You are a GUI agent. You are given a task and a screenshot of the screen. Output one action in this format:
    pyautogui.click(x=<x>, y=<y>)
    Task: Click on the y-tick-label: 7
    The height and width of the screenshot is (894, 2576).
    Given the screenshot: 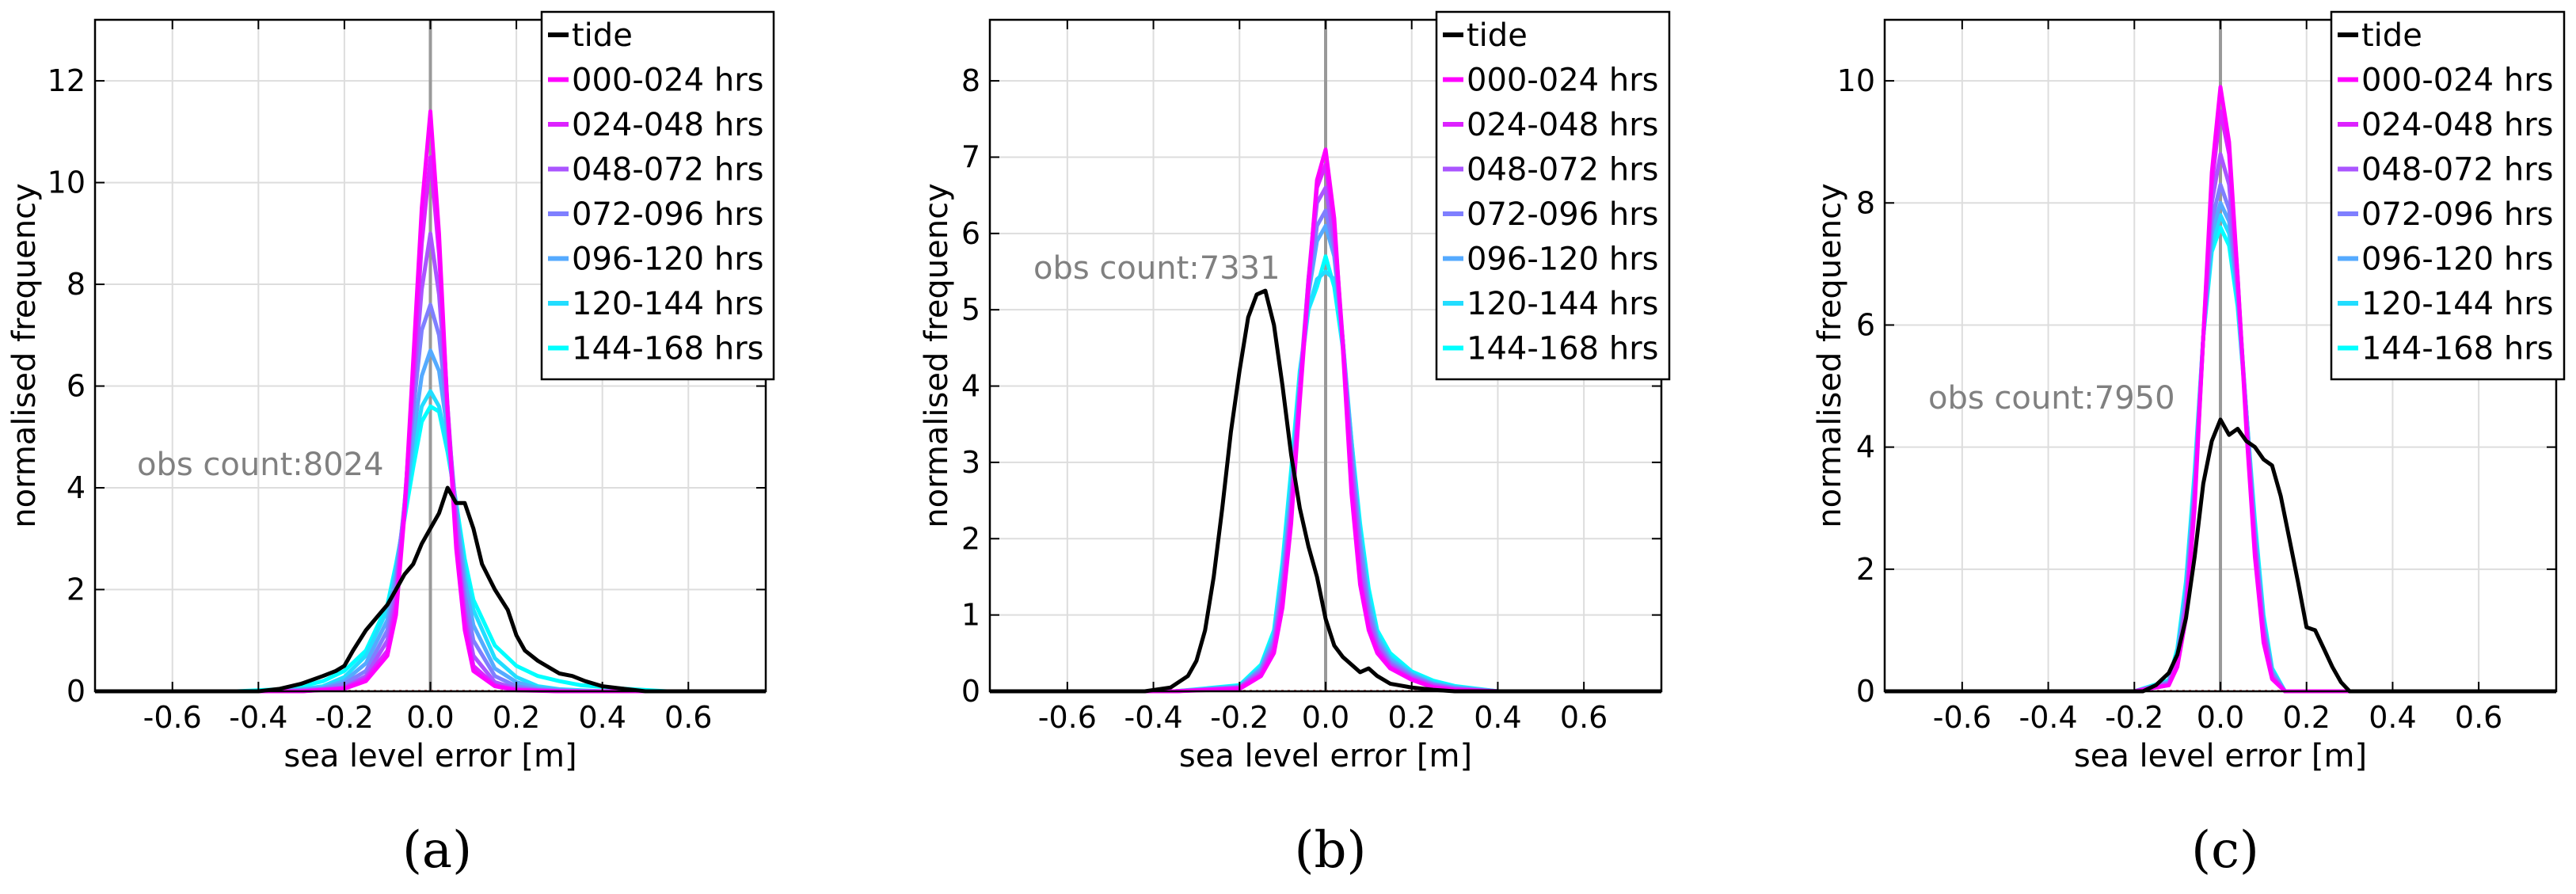 What is the action you would take?
    pyautogui.click(x=970, y=156)
    